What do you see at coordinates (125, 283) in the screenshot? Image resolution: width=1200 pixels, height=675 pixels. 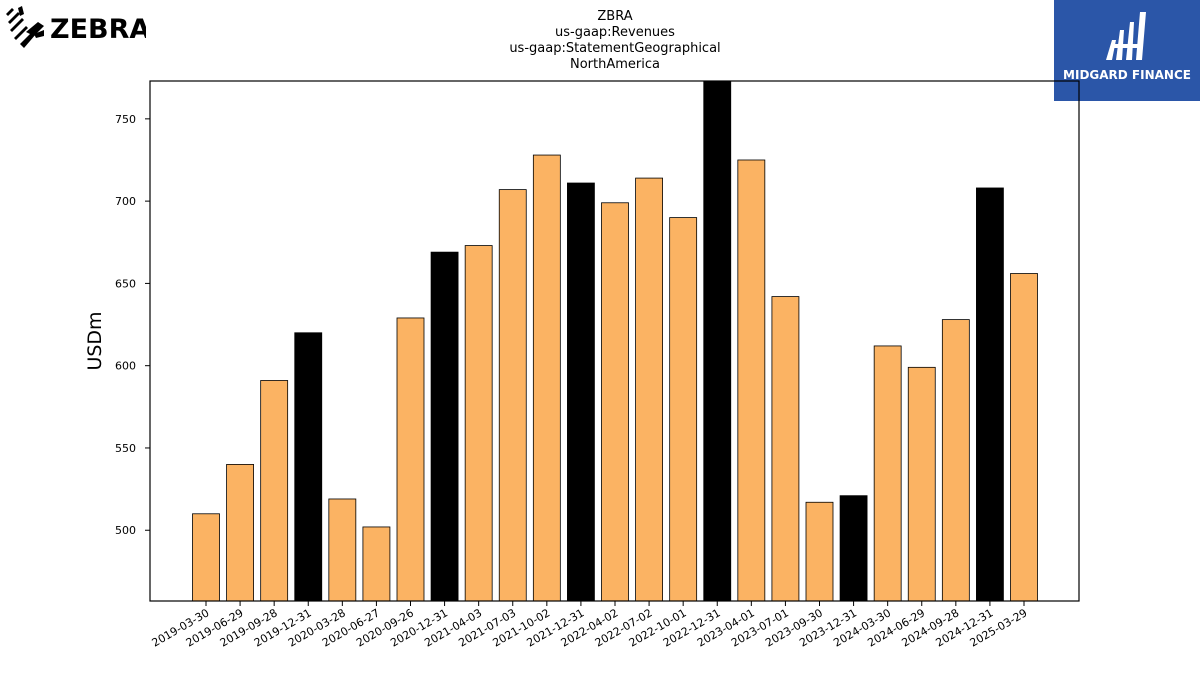 I see `y-tick-label: 650` at bounding box center [125, 283].